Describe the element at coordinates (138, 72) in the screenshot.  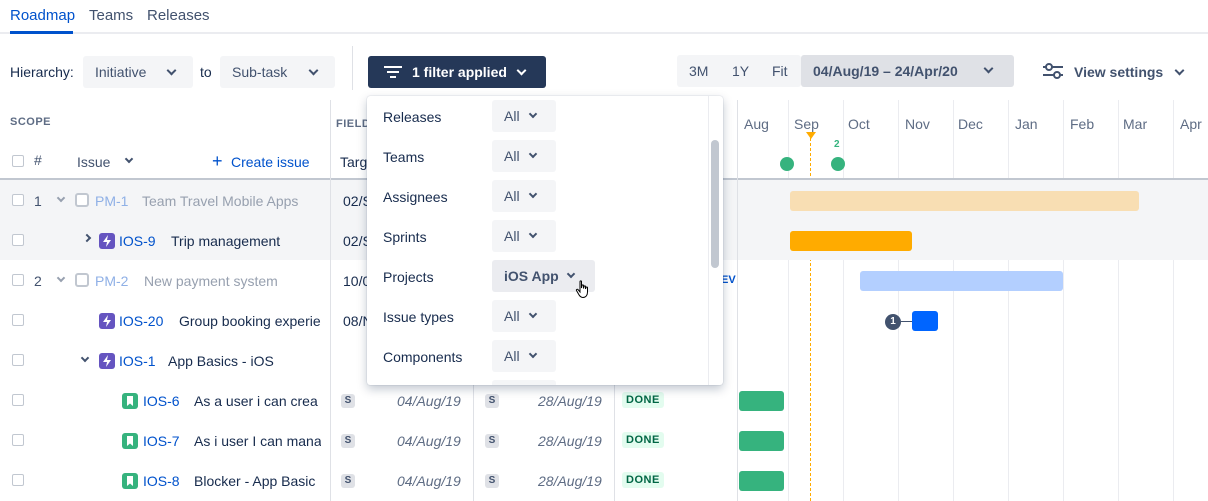
I see `hierarchy-from-select: Initiative` at that location.